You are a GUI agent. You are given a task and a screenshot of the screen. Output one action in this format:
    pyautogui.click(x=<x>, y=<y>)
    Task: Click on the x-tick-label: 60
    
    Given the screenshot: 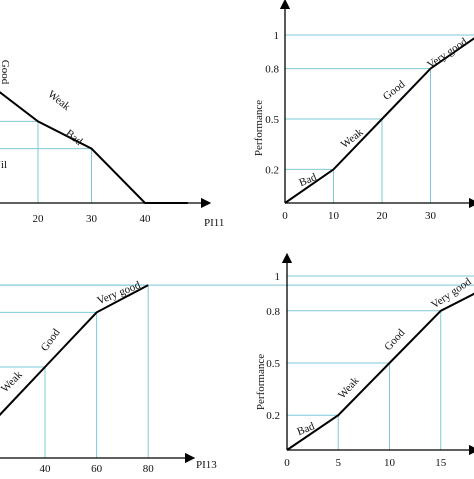 What is the action you would take?
    pyautogui.click(x=97, y=468)
    